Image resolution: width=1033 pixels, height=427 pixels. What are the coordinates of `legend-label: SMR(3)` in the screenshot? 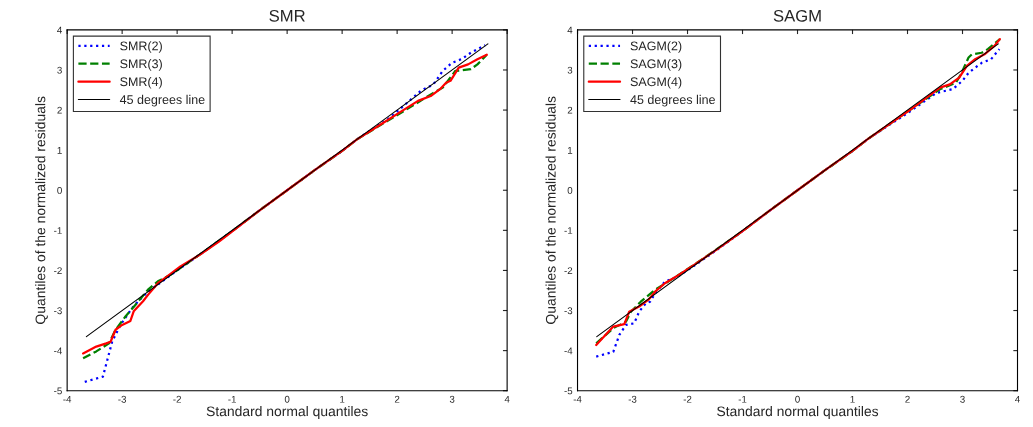 It's located at (141, 65).